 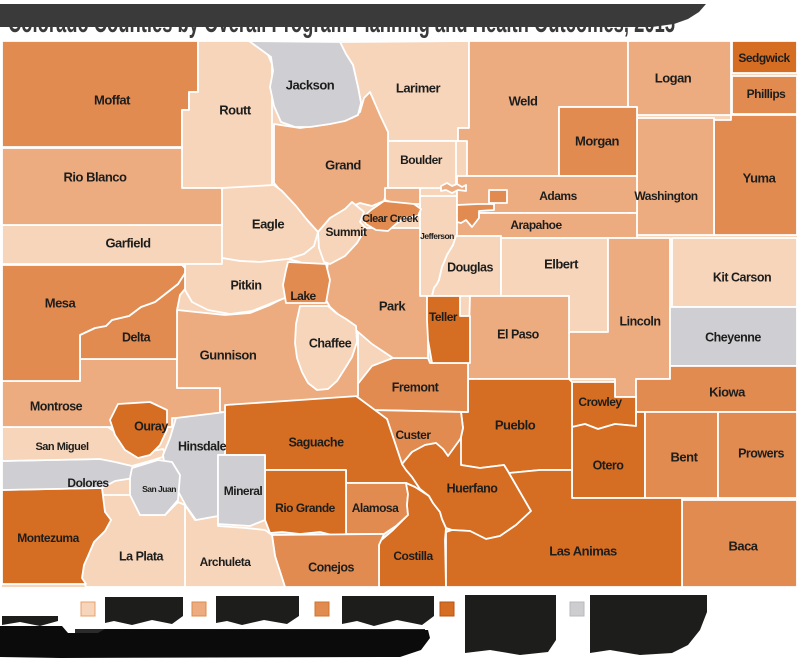 What do you see at coordinates (88, 483) in the screenshot?
I see `svg-text: Dolores` at bounding box center [88, 483].